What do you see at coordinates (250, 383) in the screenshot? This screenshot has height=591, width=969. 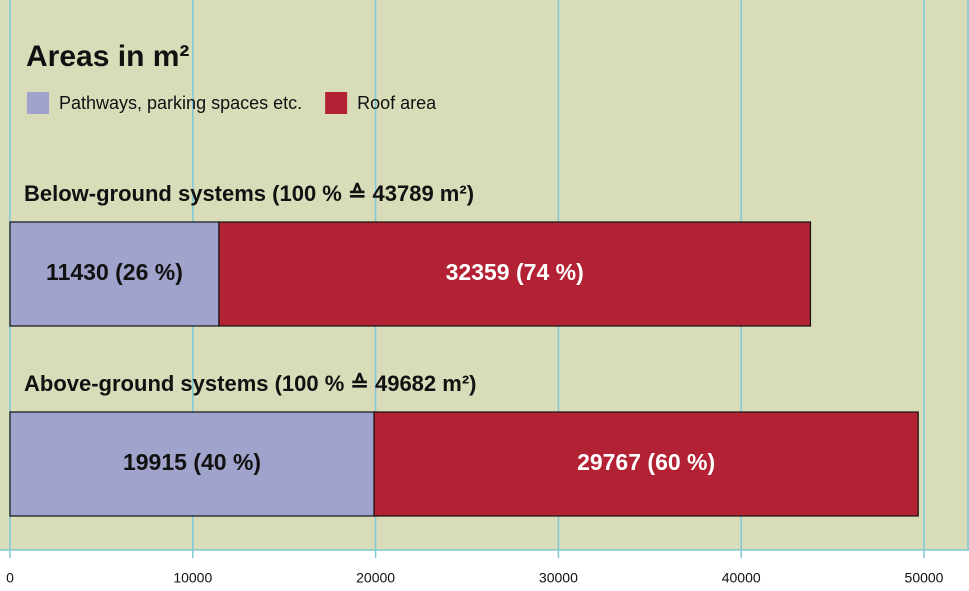 I see `category-label: Above-ground systems (100 % ≙ 49682 m²)` at bounding box center [250, 383].